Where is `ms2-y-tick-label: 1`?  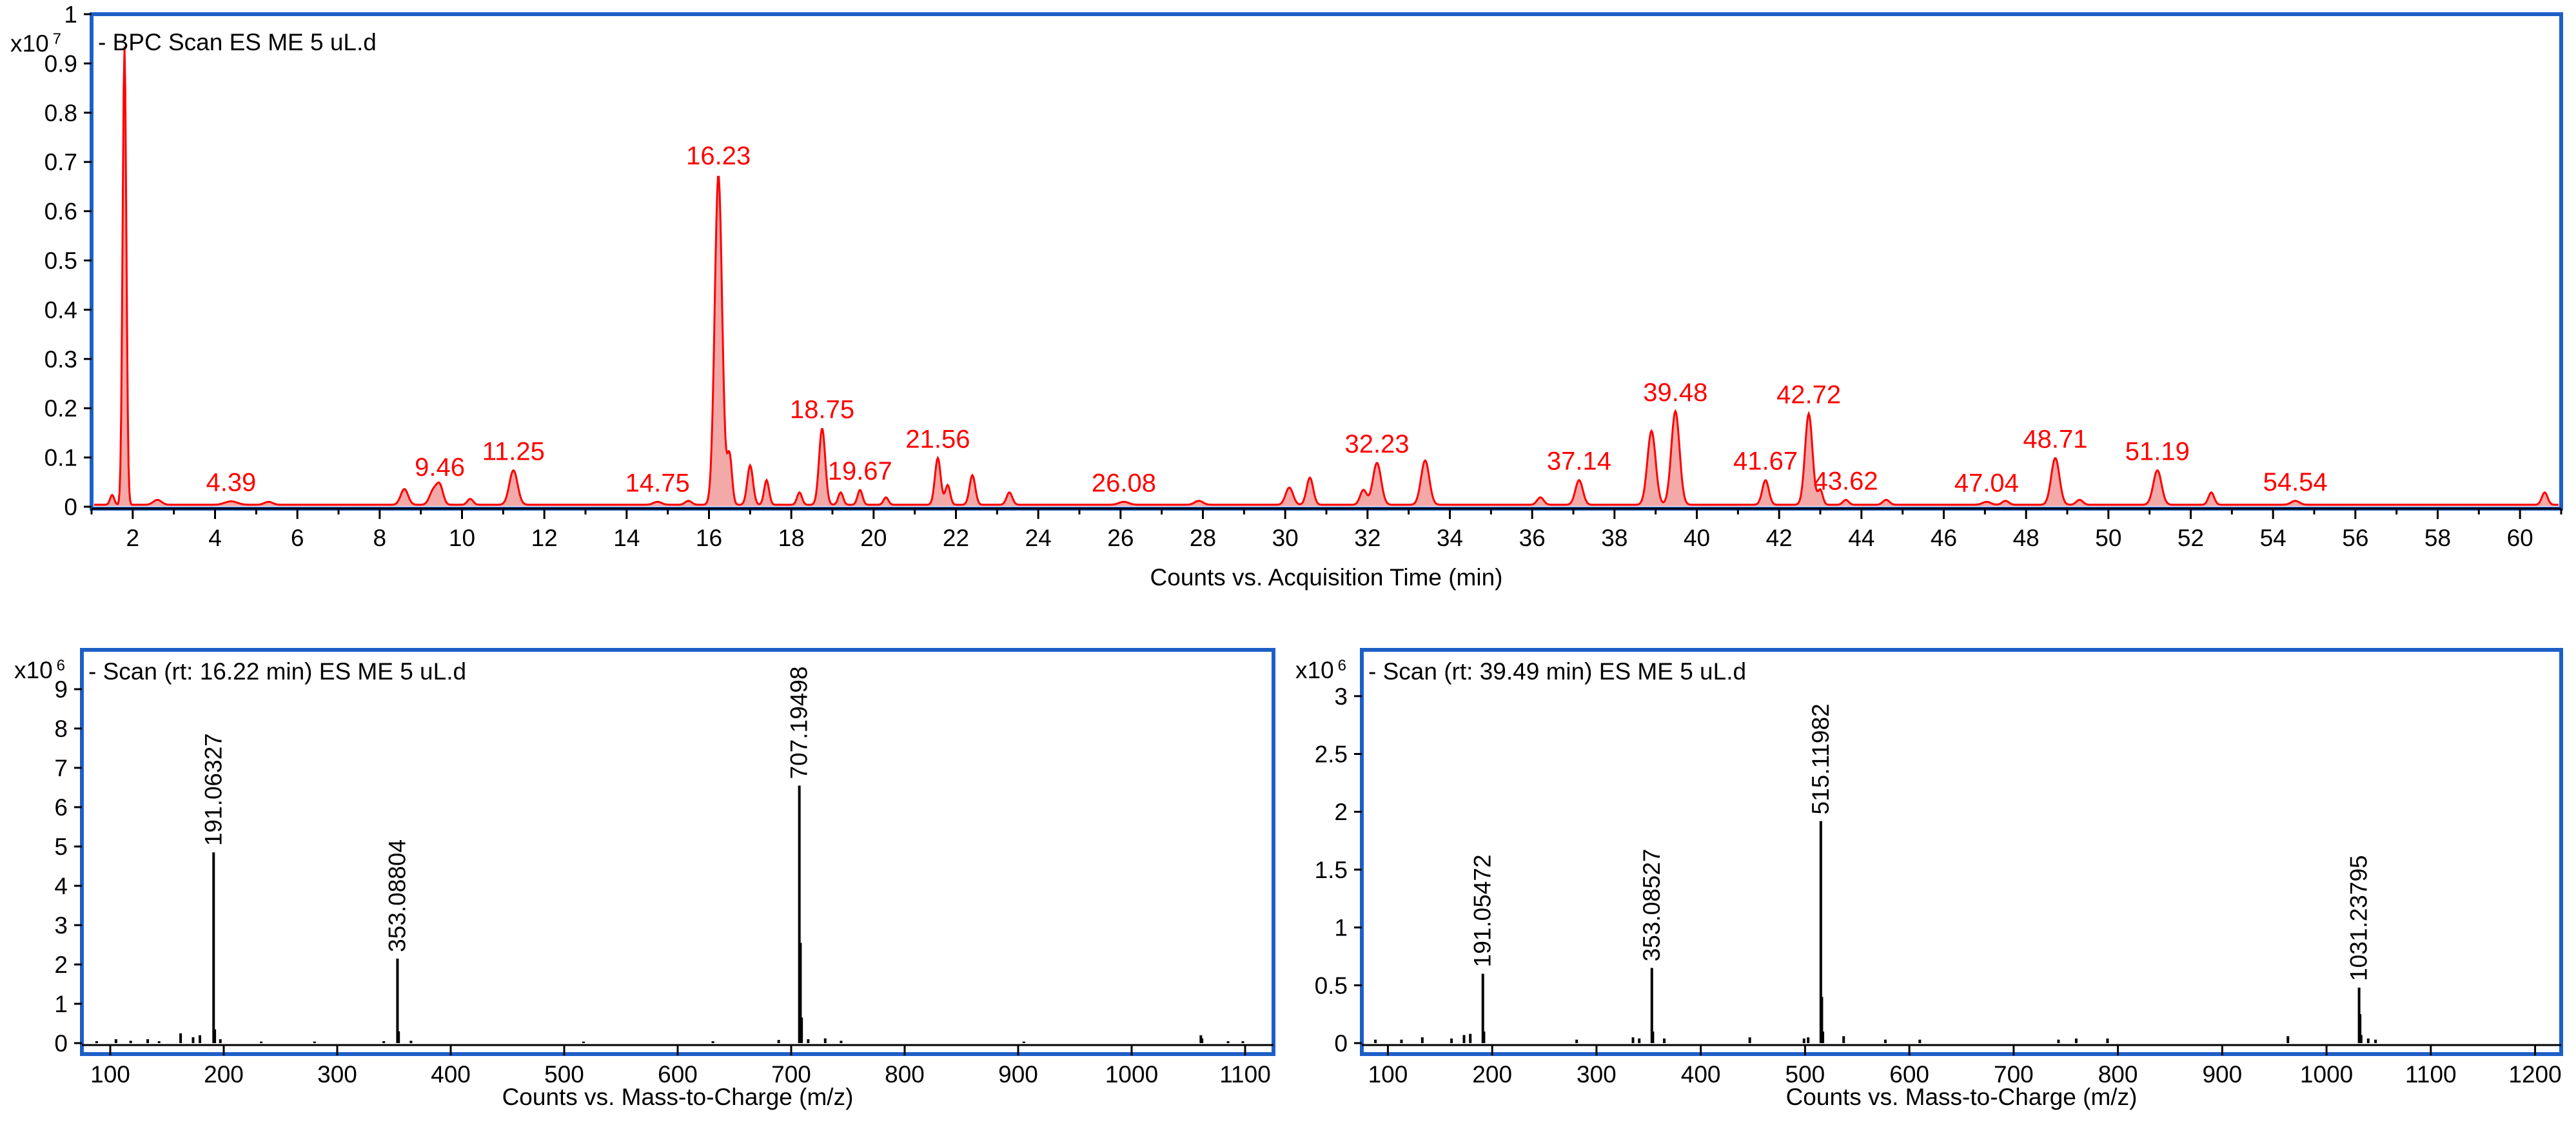
ms2-y-tick-label: 1 is located at coordinates (1341, 928).